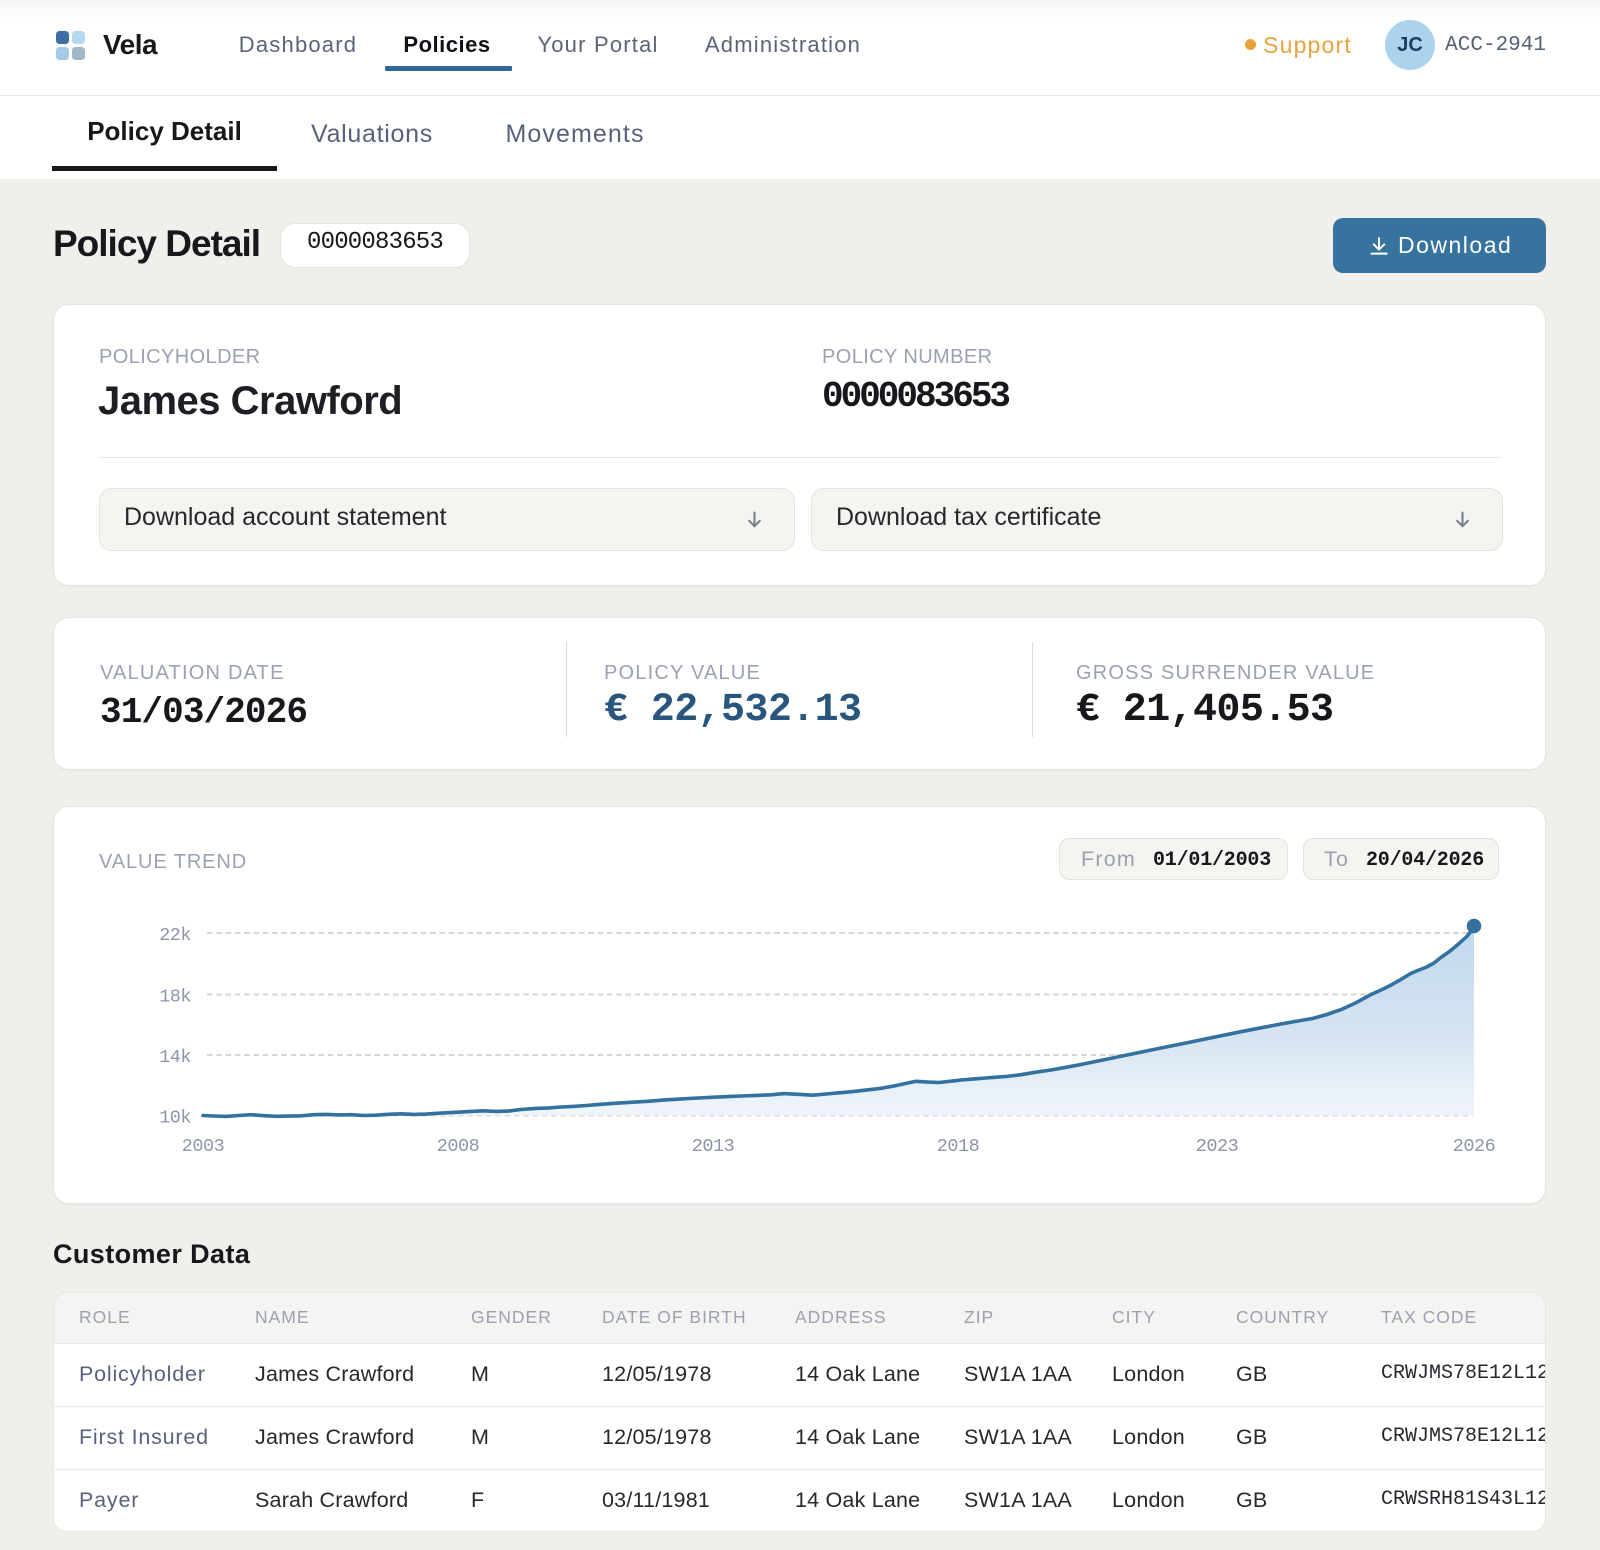 Image resolution: width=1600 pixels, height=1550 pixels. I want to click on svg-text: 2018, so click(958, 1146).